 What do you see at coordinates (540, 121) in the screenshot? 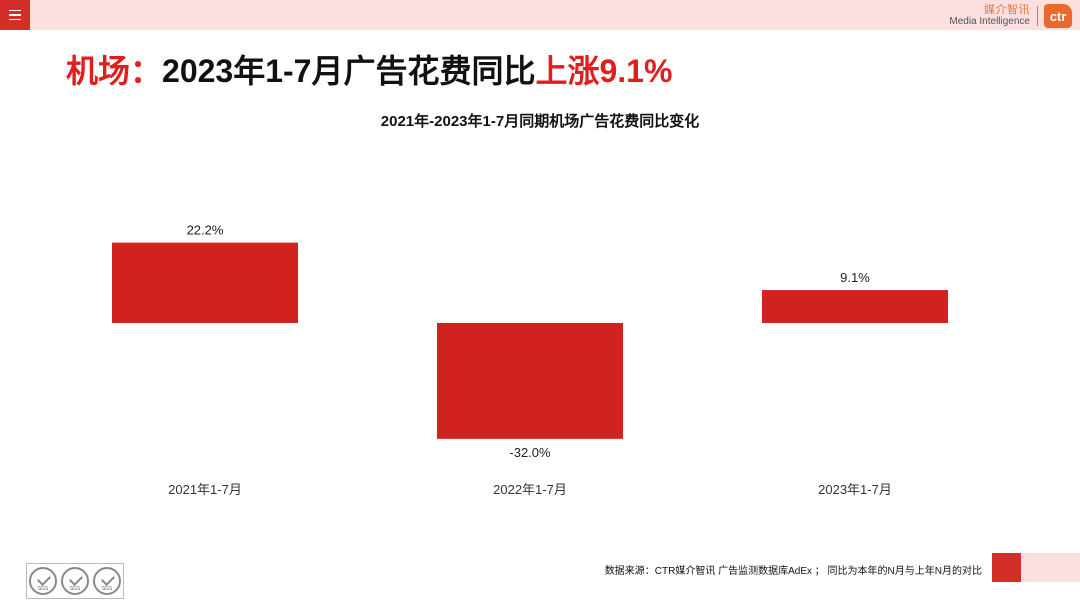
I see `chart-title: 2021年-2023年1-7月同期机场广告花费同比变化` at bounding box center [540, 121].